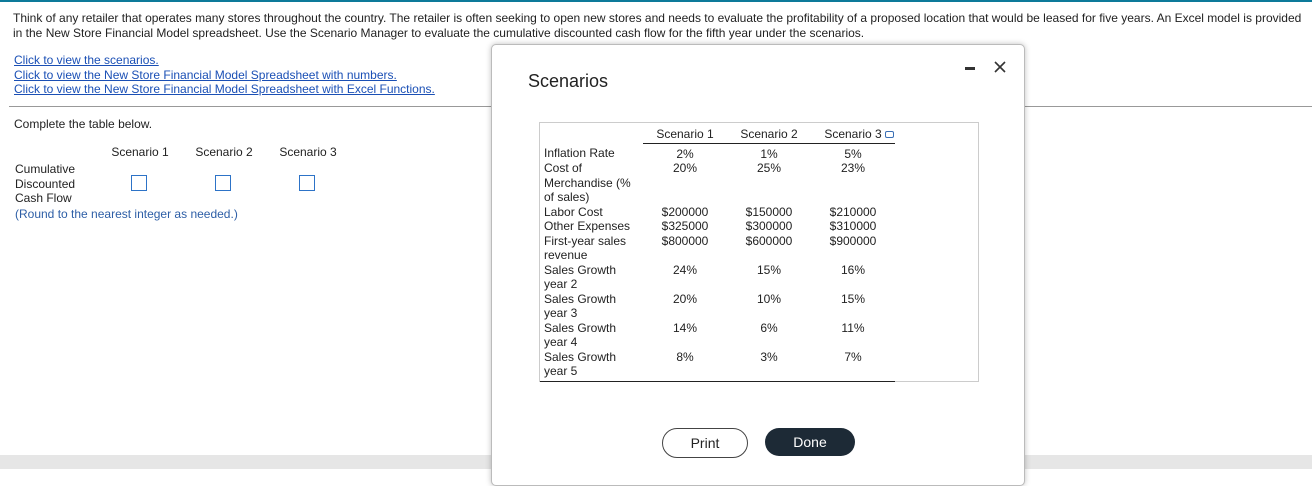 The image size is (1312, 486). I want to click on header-cell, so click(591, 135).